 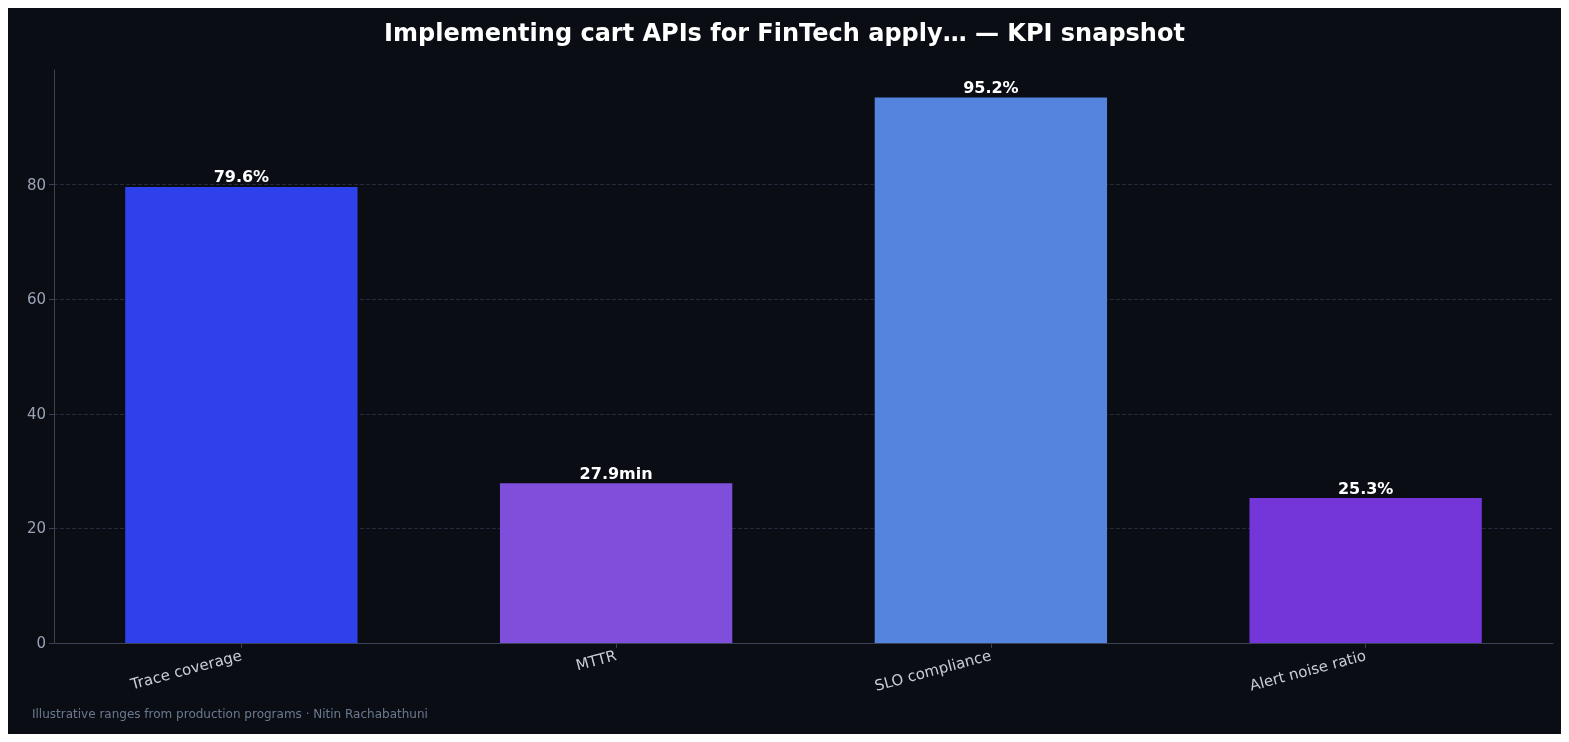 I want to click on x-tick-label: MTTR, so click(x=596, y=660).